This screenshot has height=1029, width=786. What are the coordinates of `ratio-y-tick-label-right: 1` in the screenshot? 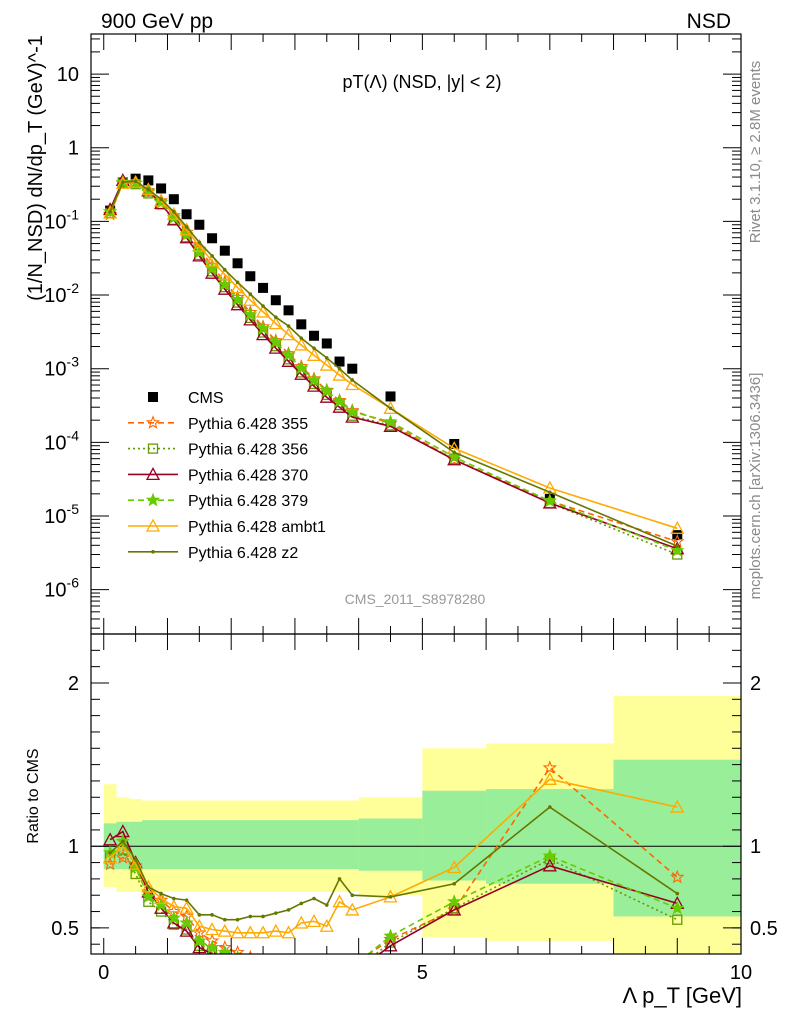 It's located at (755, 847).